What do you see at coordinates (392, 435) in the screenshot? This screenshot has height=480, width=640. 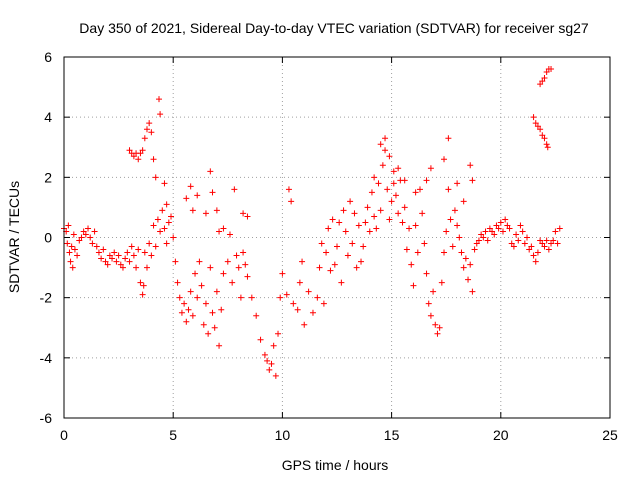 I see `x-tick-label: 15` at bounding box center [392, 435].